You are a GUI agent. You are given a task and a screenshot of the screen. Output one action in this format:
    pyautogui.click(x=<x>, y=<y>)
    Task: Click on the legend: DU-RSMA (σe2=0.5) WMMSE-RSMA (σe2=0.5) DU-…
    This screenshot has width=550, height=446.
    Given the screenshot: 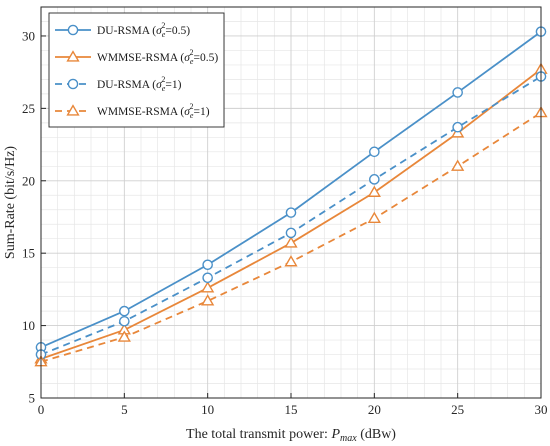 What is the action you would take?
    pyautogui.click(x=136, y=70)
    